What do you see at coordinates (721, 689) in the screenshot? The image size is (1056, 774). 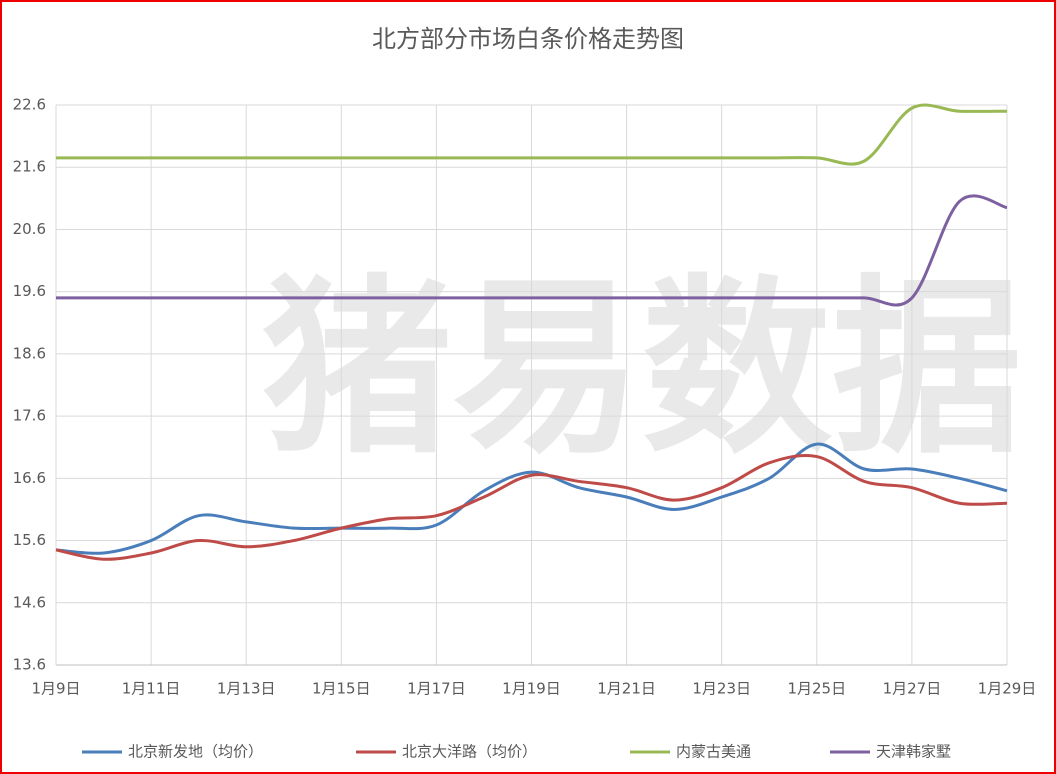 I see `x-tick-label: 1月23日` at bounding box center [721, 689].